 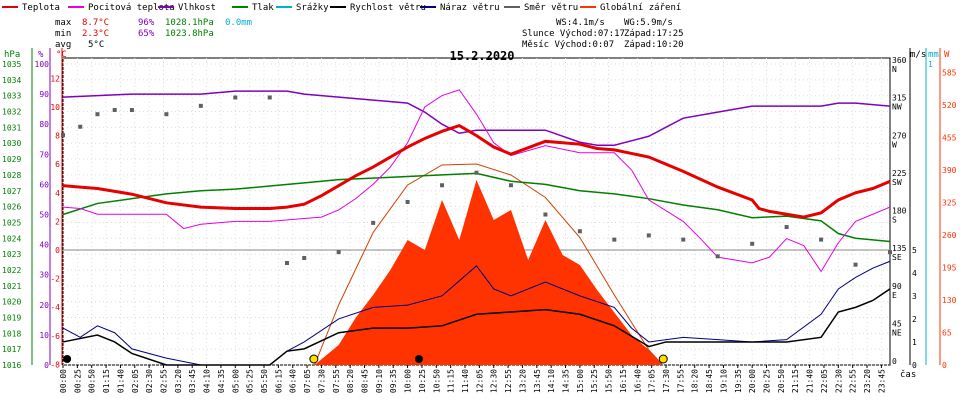 What do you see at coordinates (11, 207) in the screenshot?
I see `tick-hpa: 1026` at bounding box center [11, 207].